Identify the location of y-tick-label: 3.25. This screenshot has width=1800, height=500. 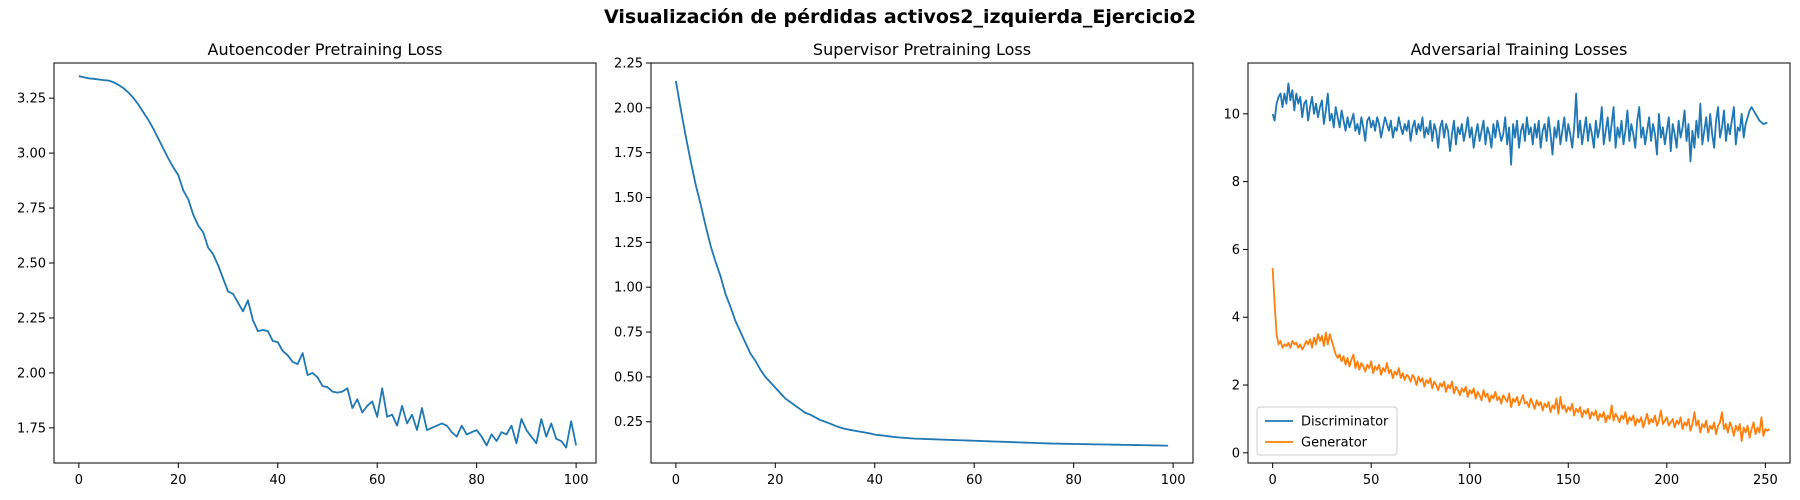
(31, 99).